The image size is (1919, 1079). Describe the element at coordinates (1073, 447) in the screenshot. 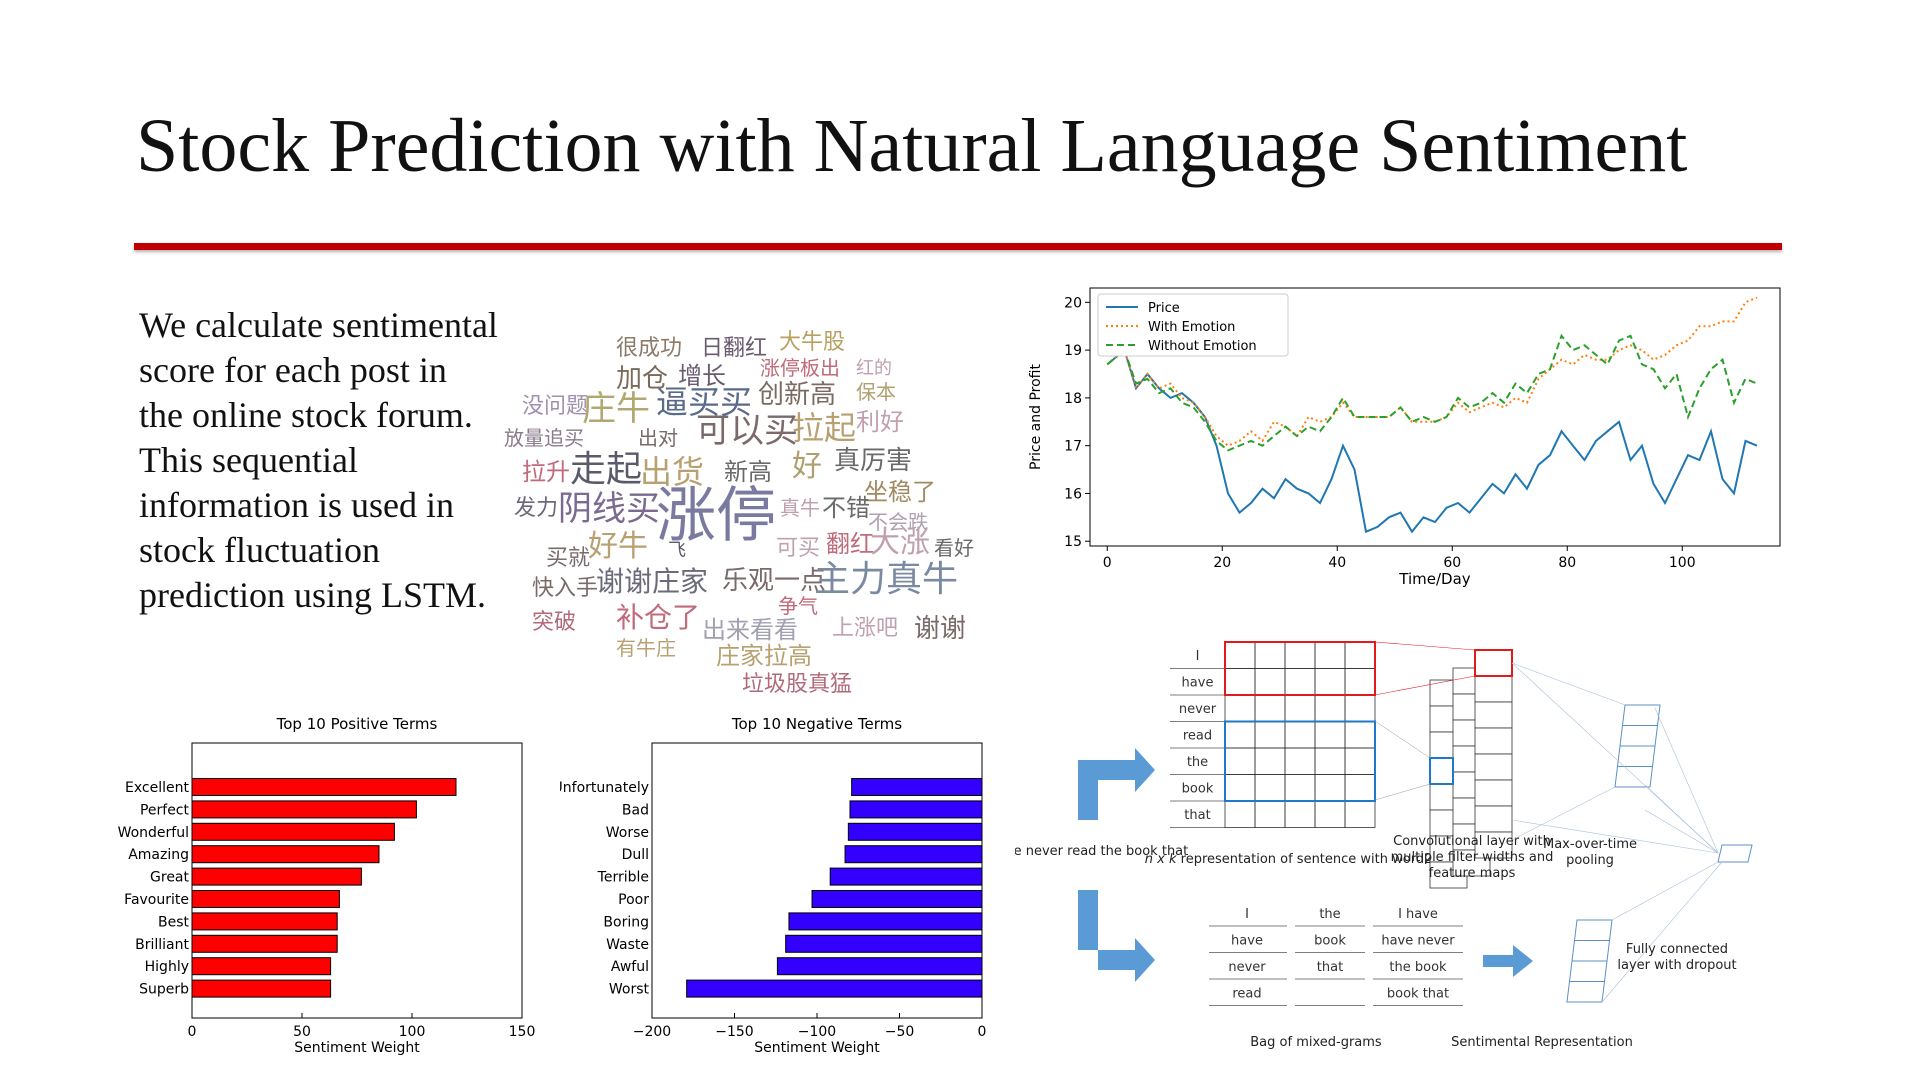

I see `y-tick-label: 17` at that location.